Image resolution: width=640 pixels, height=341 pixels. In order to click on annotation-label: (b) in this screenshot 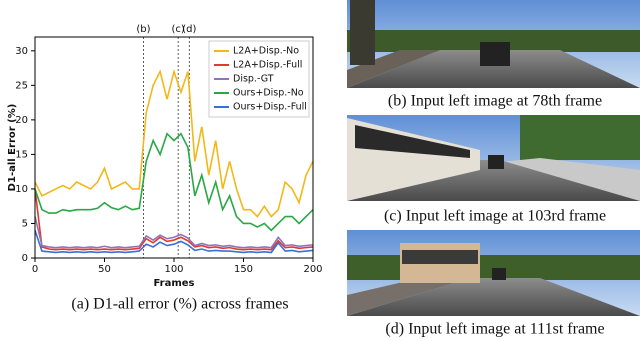, I will do `click(143, 29)`.